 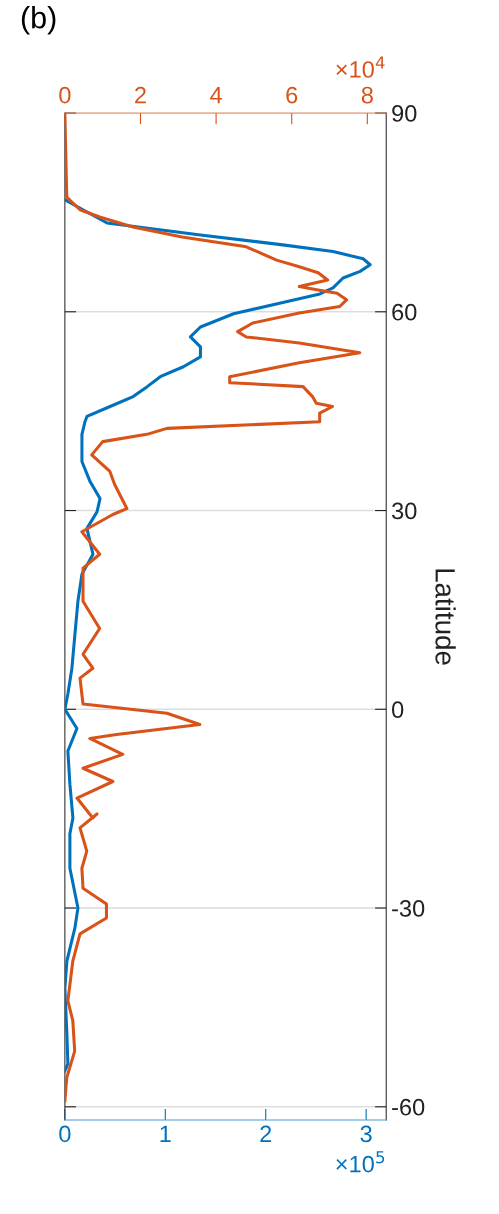 I want to click on y-tick-label: 90, so click(x=404, y=113).